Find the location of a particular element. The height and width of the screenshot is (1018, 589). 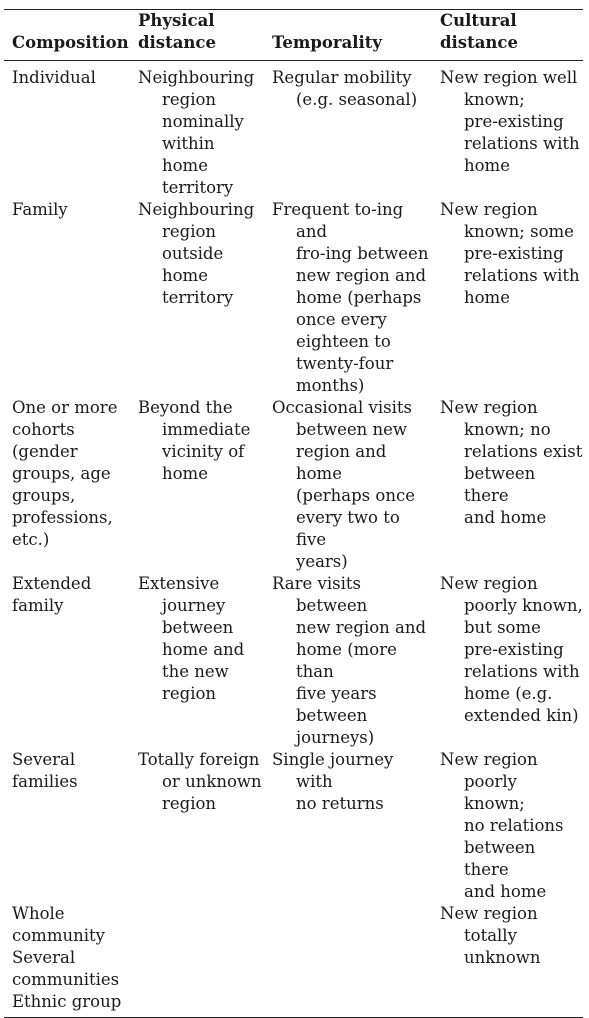

cell-temporality is located at coordinates (348, 958).